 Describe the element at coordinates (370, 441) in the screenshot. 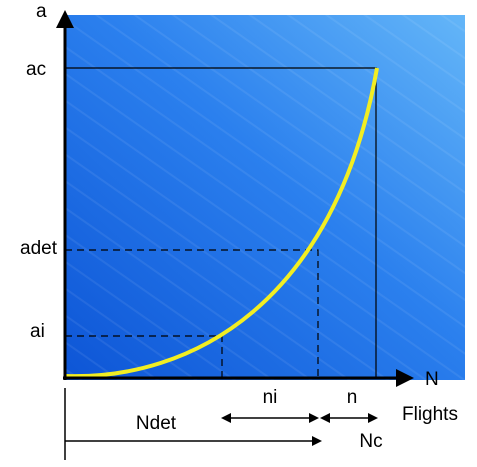

I see `interval-label: Nc` at that location.